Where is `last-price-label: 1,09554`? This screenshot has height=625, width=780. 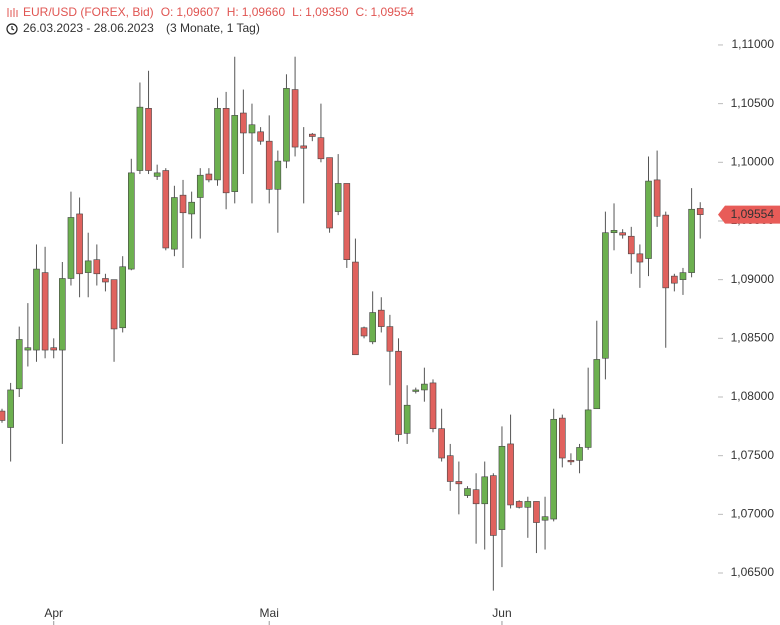
last-price-label: 1,09554 is located at coordinates (753, 214).